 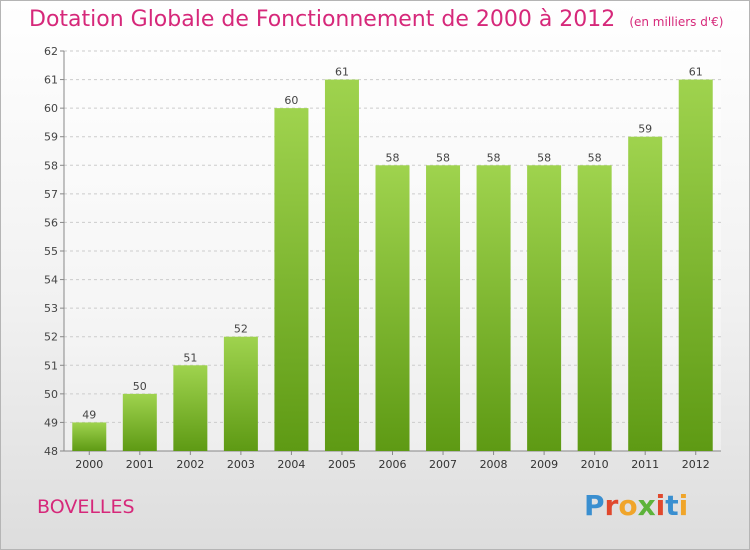 I want to click on y-tick-label: 49, so click(x=51, y=422).